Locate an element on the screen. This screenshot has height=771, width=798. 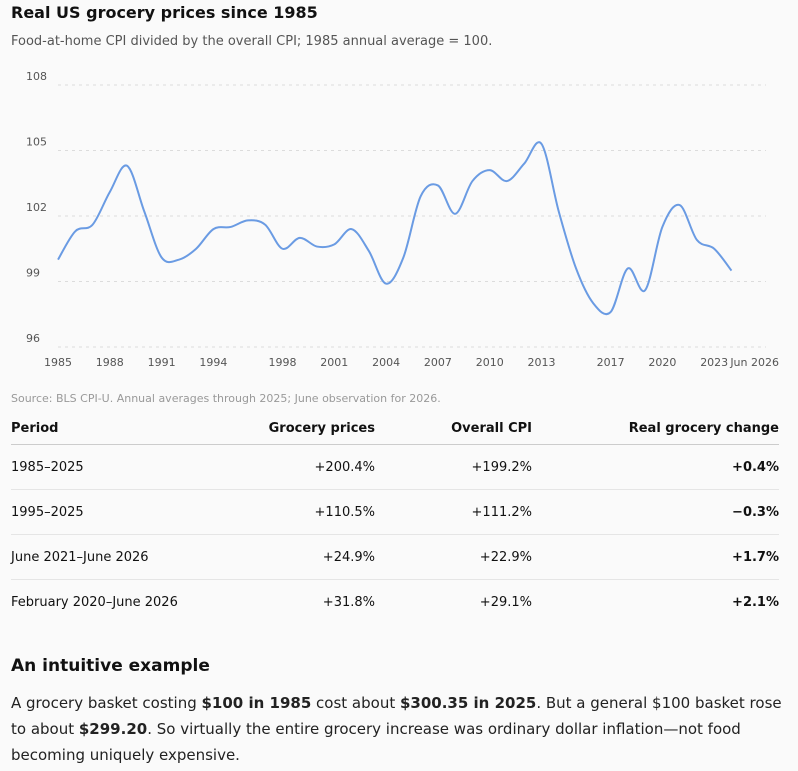
cell-real: +1.7% is located at coordinates (655, 557).